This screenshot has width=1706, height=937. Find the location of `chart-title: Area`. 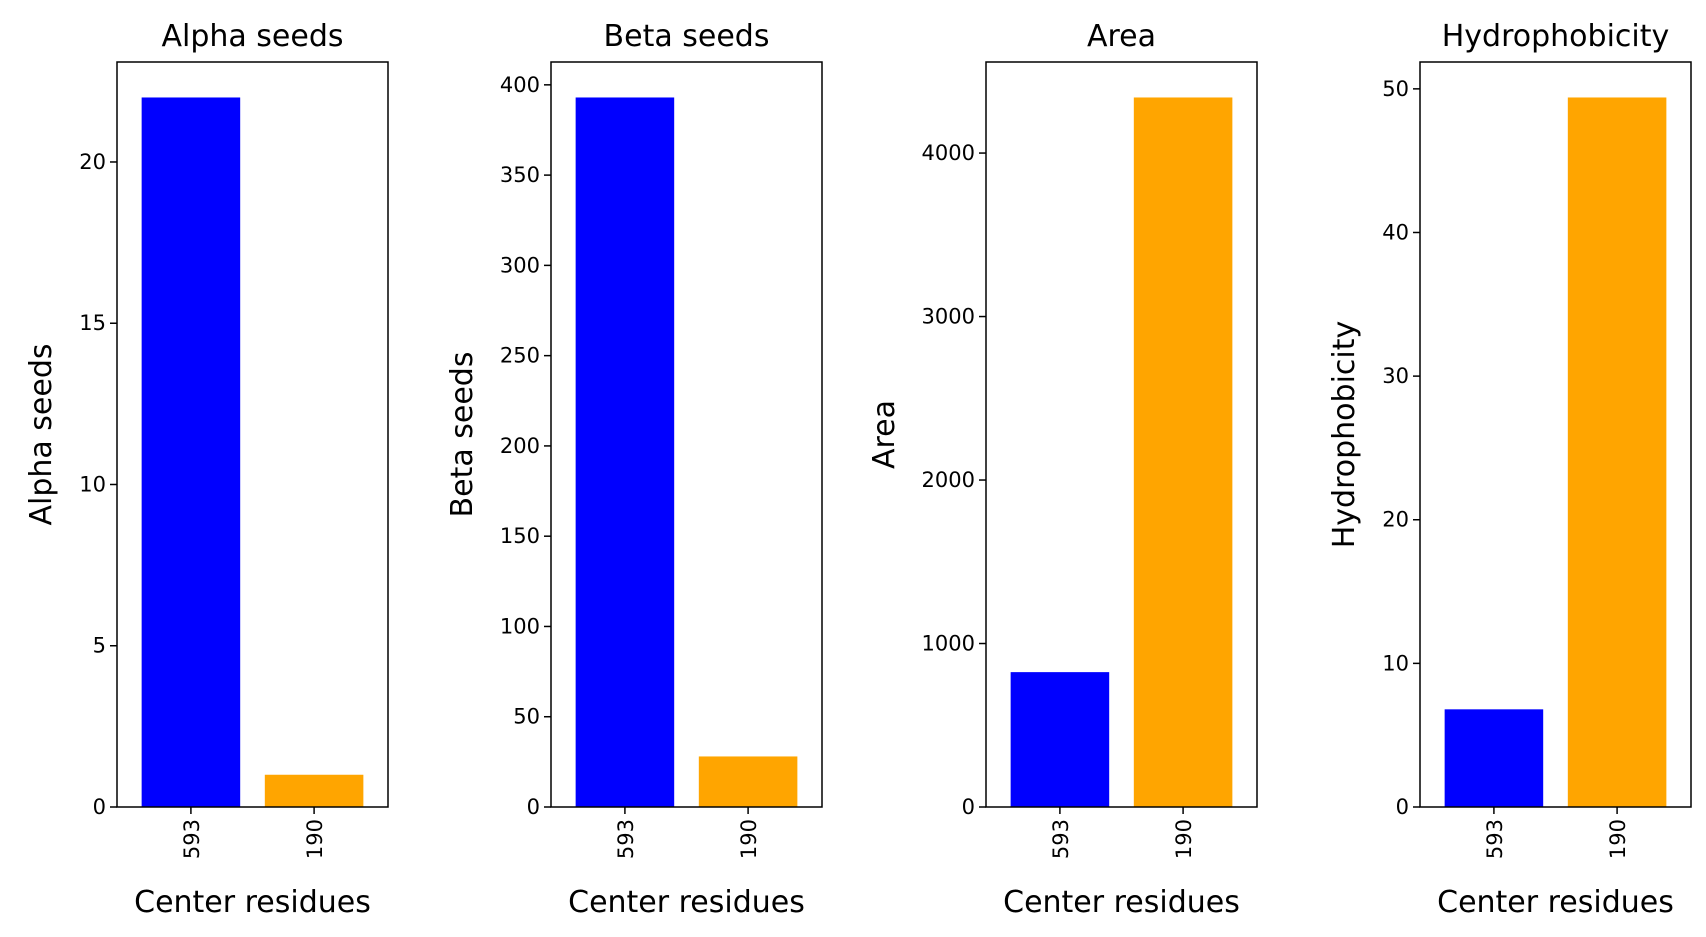

chart-title: Area is located at coordinates (1121, 36).